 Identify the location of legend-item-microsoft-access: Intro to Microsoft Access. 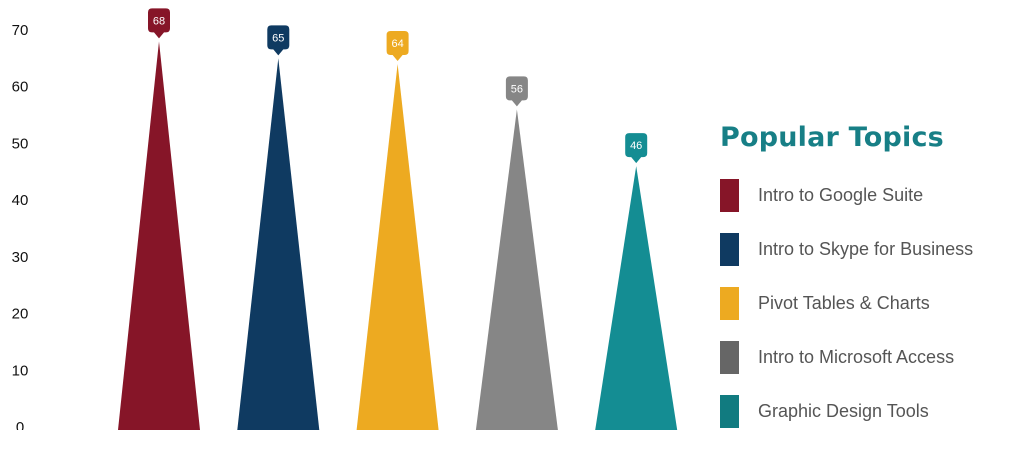
(868, 358).